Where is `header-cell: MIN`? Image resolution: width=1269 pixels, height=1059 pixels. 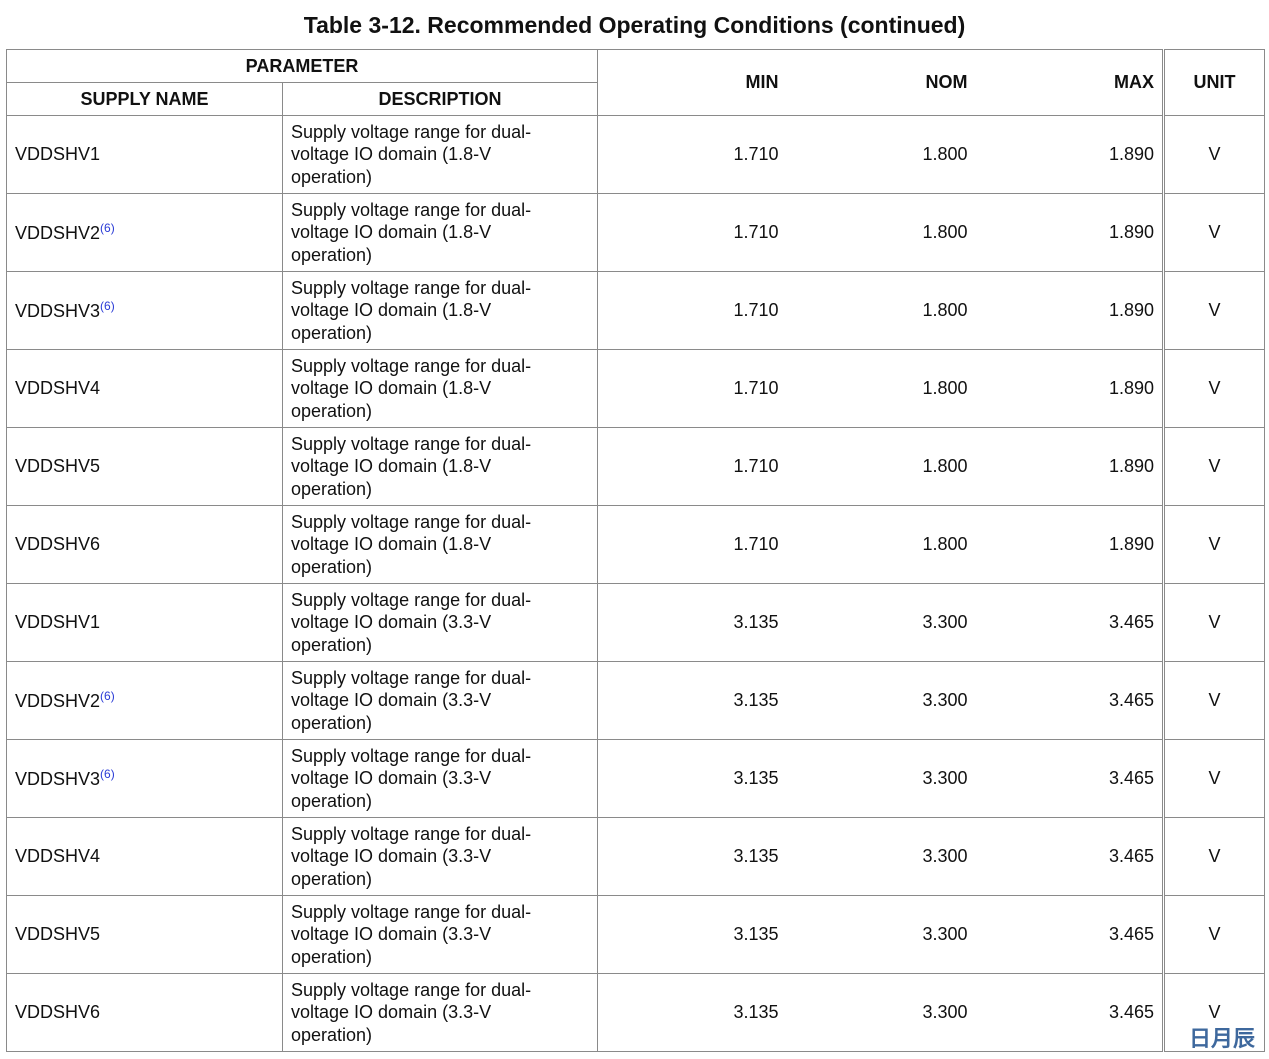 header-cell: MIN is located at coordinates (692, 82).